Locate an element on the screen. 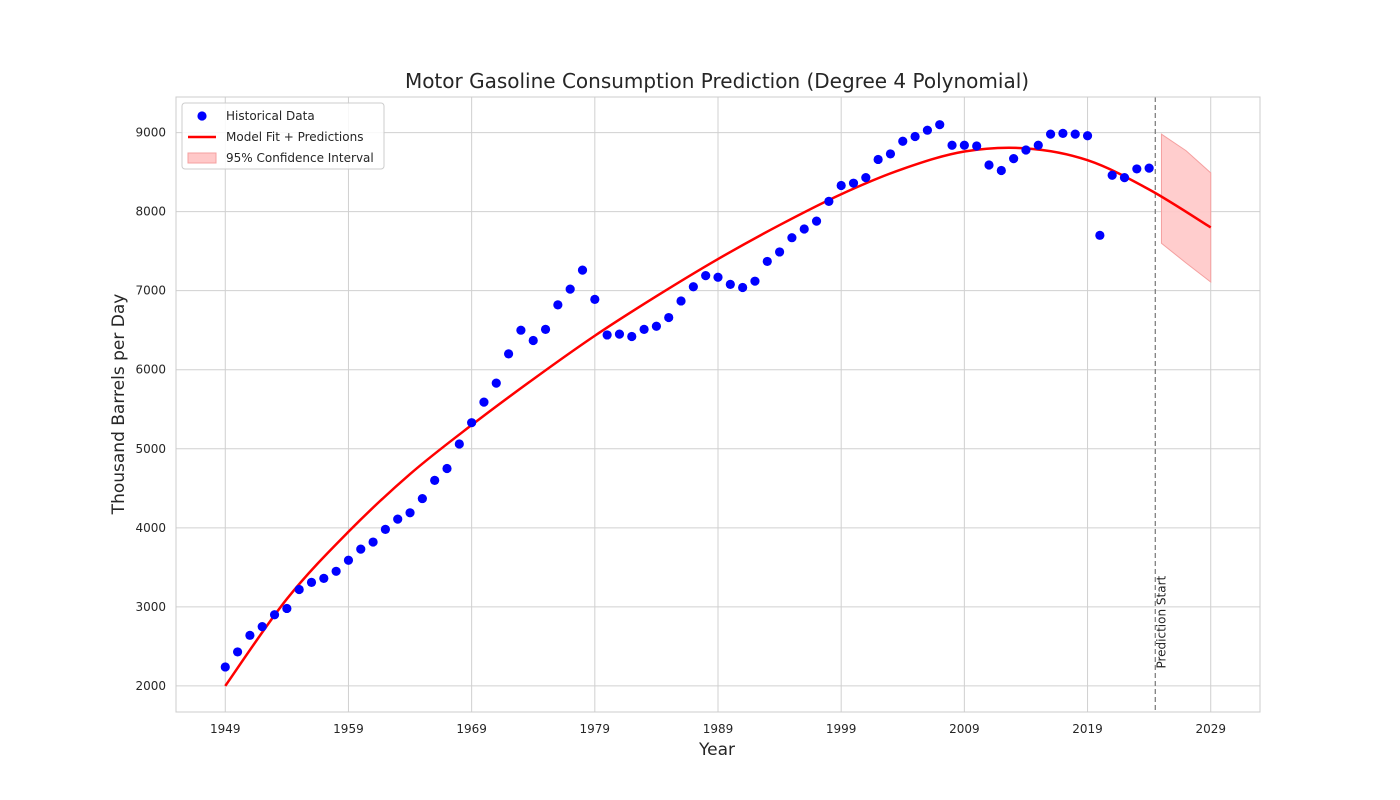 This screenshot has height=800, width=1400. y-tick-label: 8000 is located at coordinates (150, 212).